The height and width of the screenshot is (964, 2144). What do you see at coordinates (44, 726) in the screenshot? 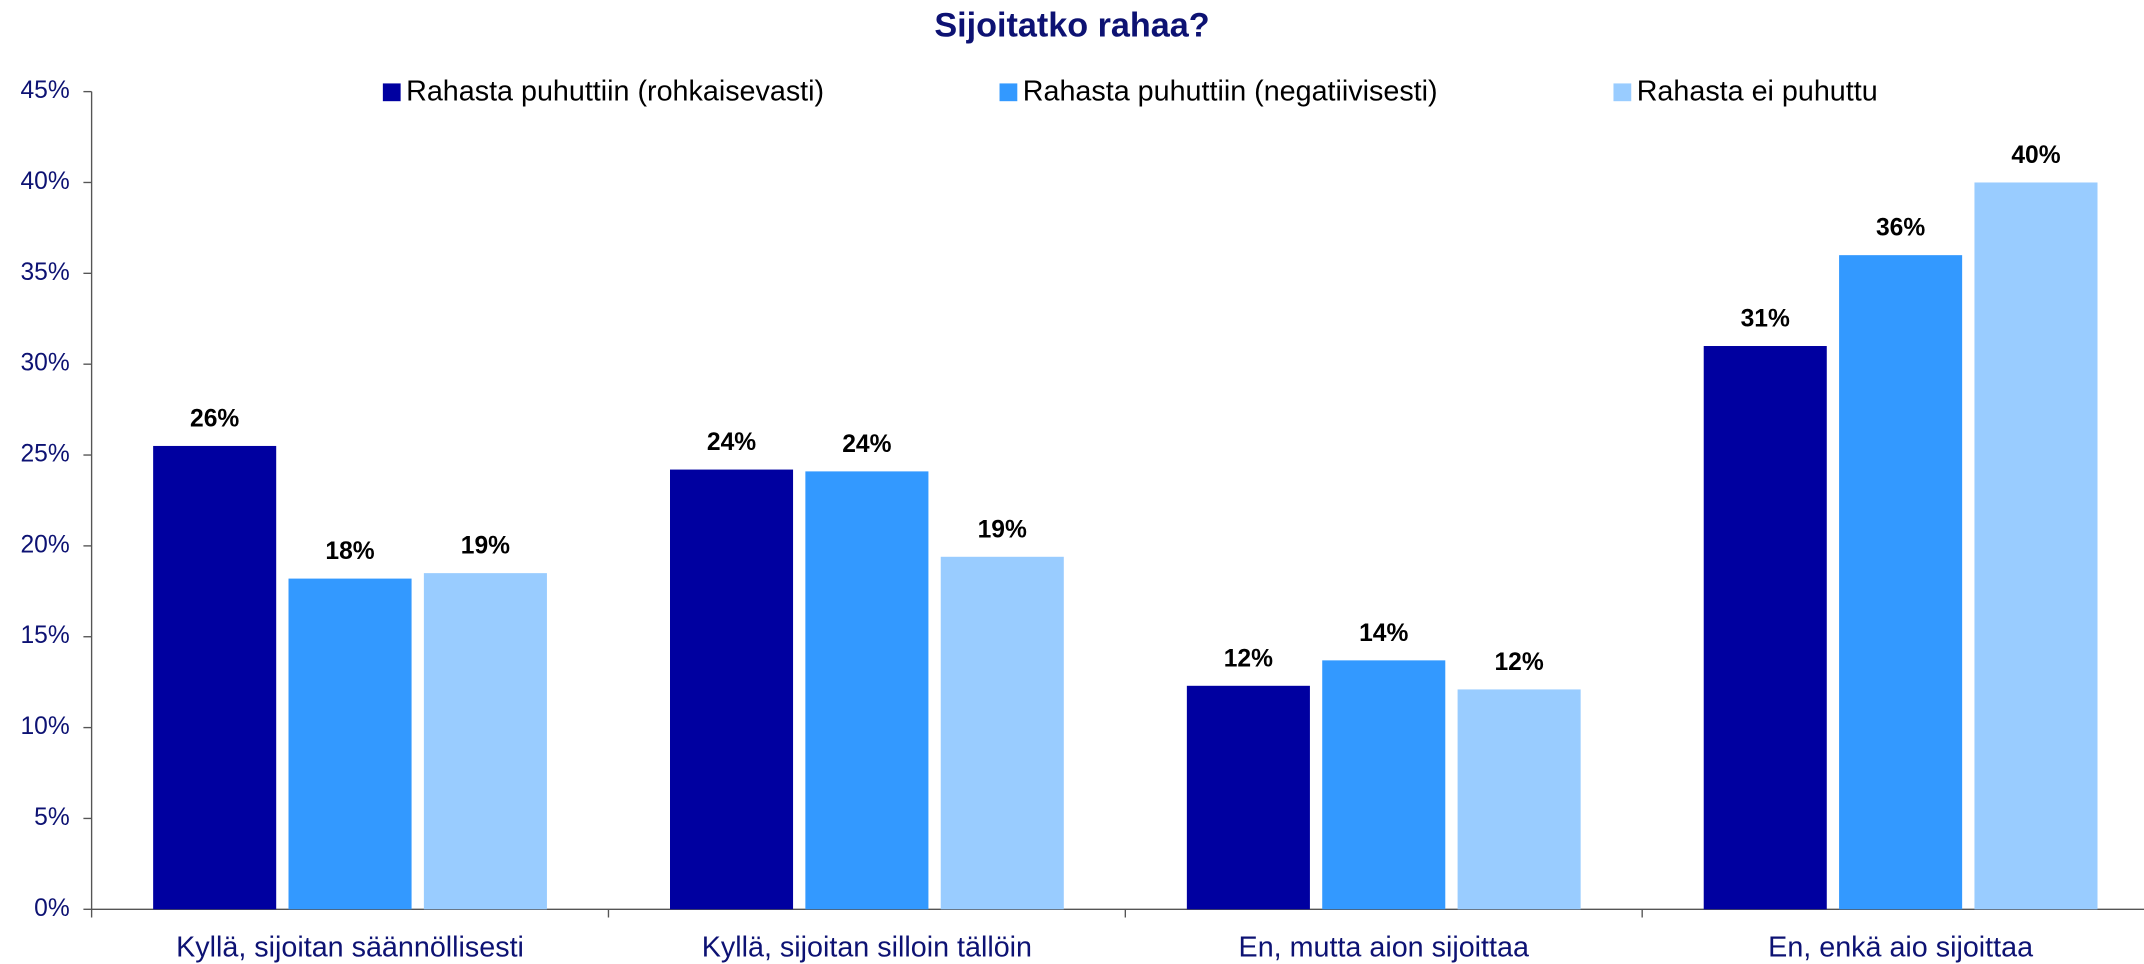
I see `y-tick-label: 10%` at bounding box center [44, 726].